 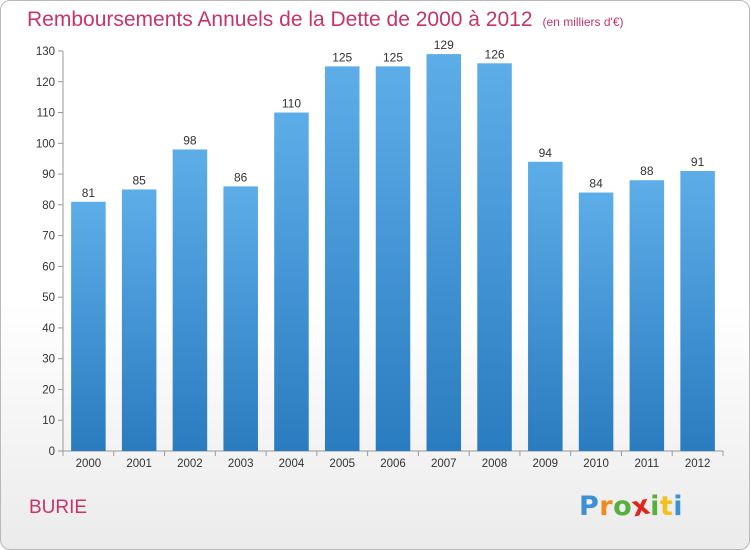 I want to click on value-label-2004: 110, so click(x=291, y=104).